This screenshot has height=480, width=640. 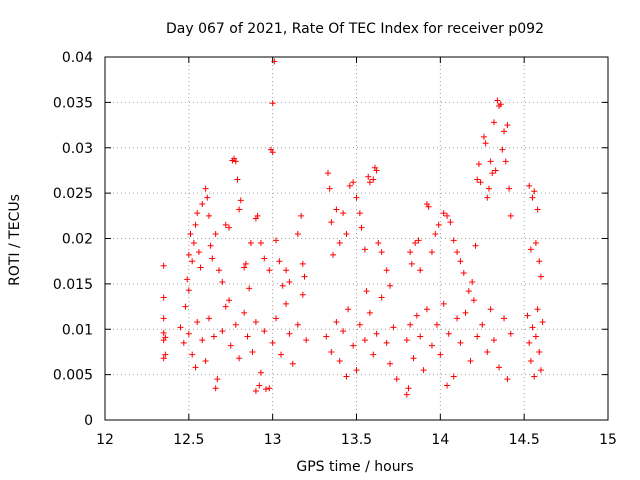 What do you see at coordinates (73, 194) in the screenshot?
I see `y-tick-label: 0.025` at bounding box center [73, 194].